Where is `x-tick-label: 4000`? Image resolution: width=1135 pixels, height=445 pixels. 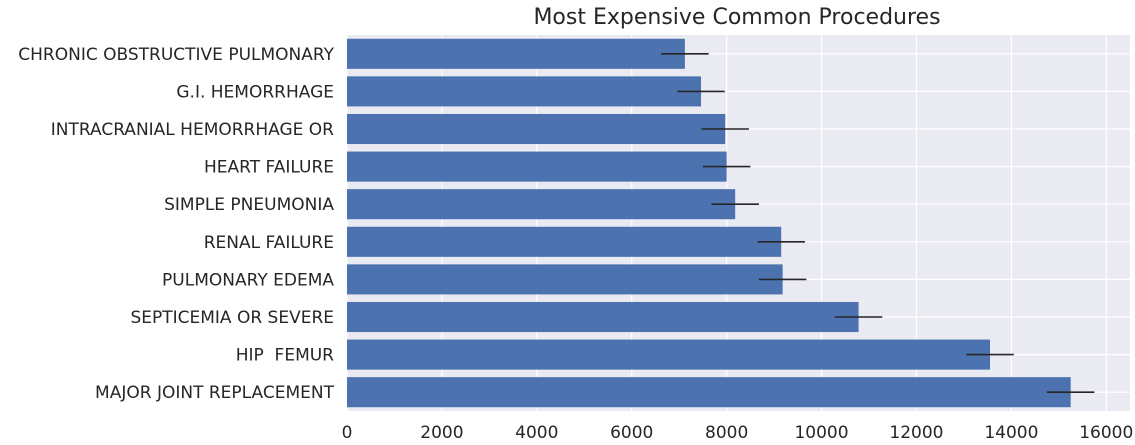
x-tick-label: 4000 is located at coordinates (536, 433).